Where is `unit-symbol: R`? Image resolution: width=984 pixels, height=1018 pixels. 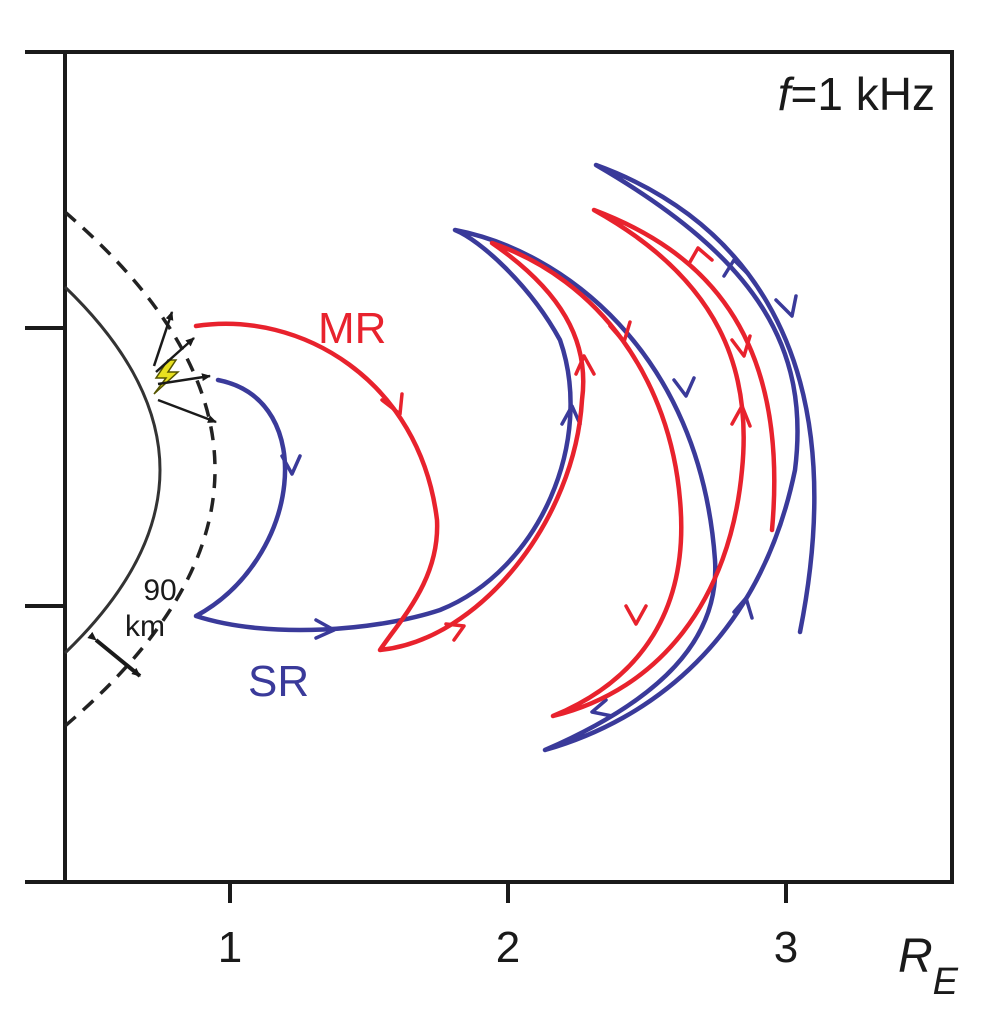
unit-symbol: R is located at coordinates (915, 956).